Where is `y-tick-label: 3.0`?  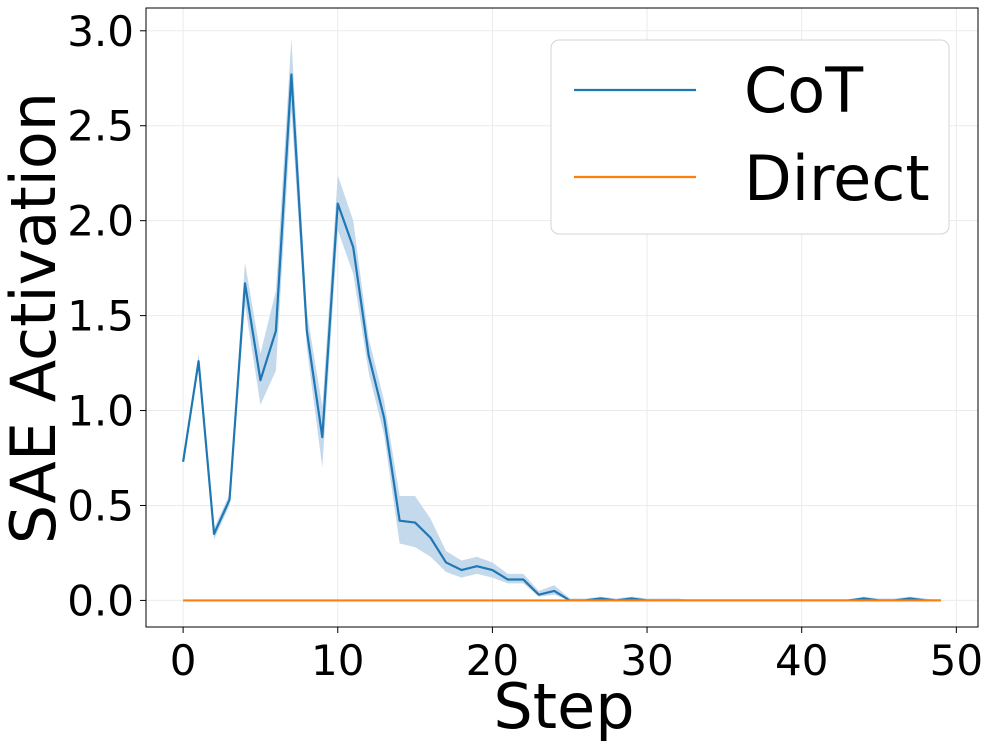 y-tick-label: 3.0 is located at coordinates (100, 31).